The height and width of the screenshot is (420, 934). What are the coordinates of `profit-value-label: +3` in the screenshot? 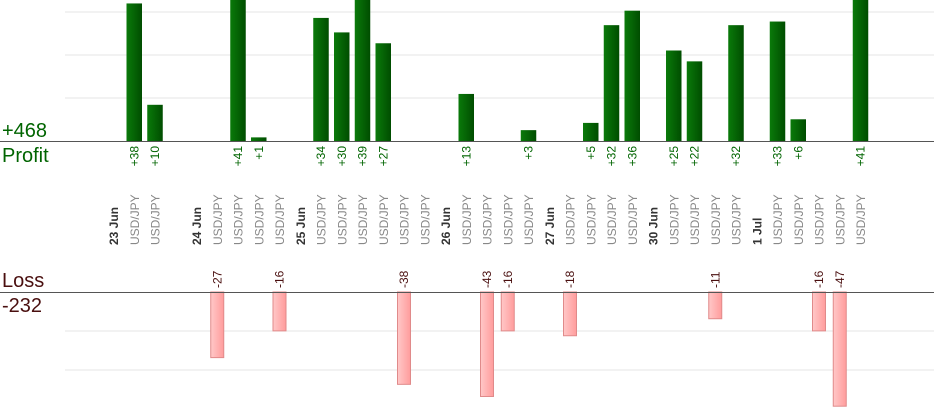 It's located at (529, 153).